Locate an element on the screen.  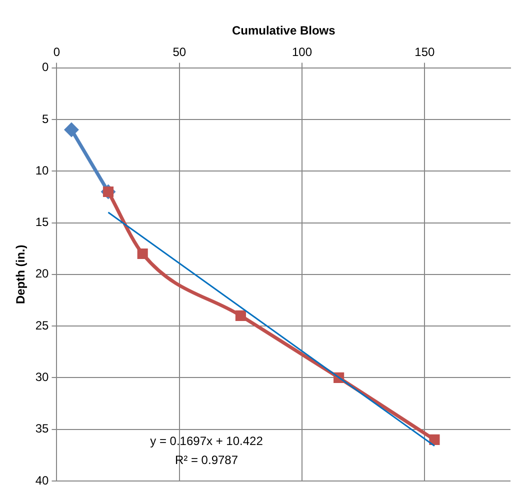
annotation: y = 0.1697x + 10.422 is located at coordinates (207, 441).